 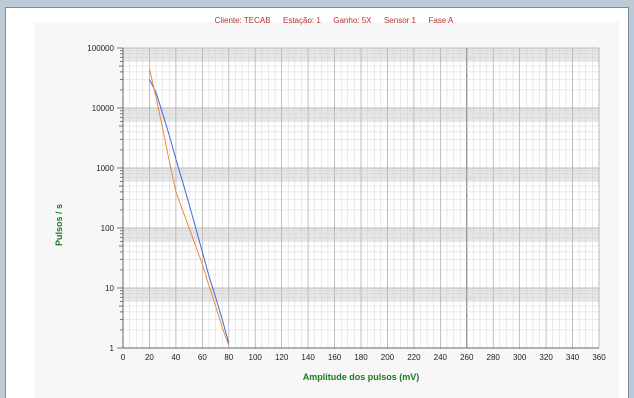 What do you see at coordinates (175, 357) in the screenshot?
I see `x-tick-label: 40` at bounding box center [175, 357].